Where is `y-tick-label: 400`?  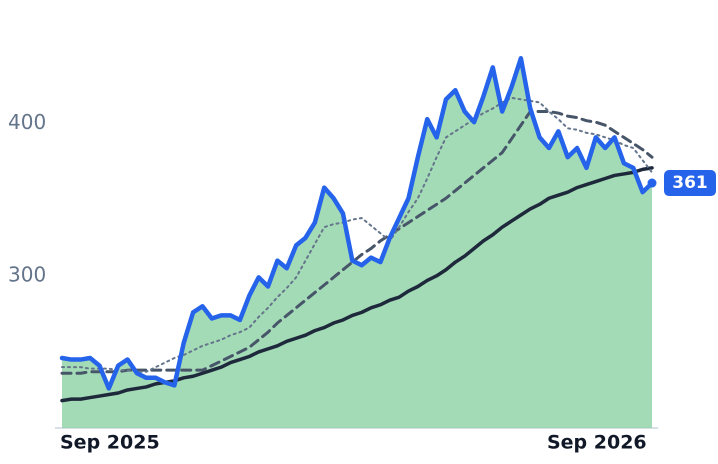 y-tick-label: 400 is located at coordinates (27, 122).